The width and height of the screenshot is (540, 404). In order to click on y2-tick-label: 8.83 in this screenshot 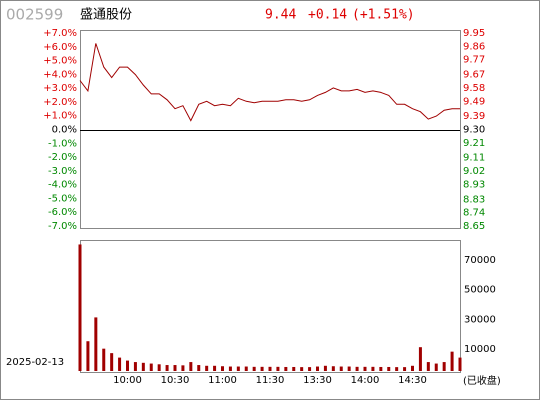, I will do `click(474, 199)`.